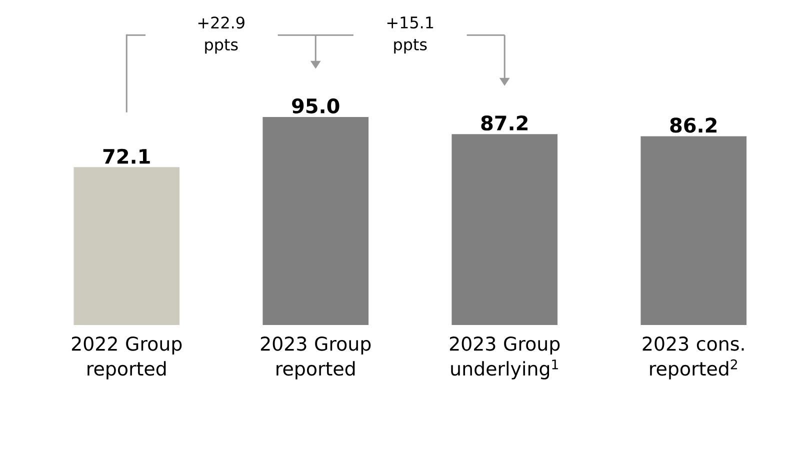  Describe the element at coordinates (693, 125) in the screenshot. I see `data-label: 86.2` at that location.